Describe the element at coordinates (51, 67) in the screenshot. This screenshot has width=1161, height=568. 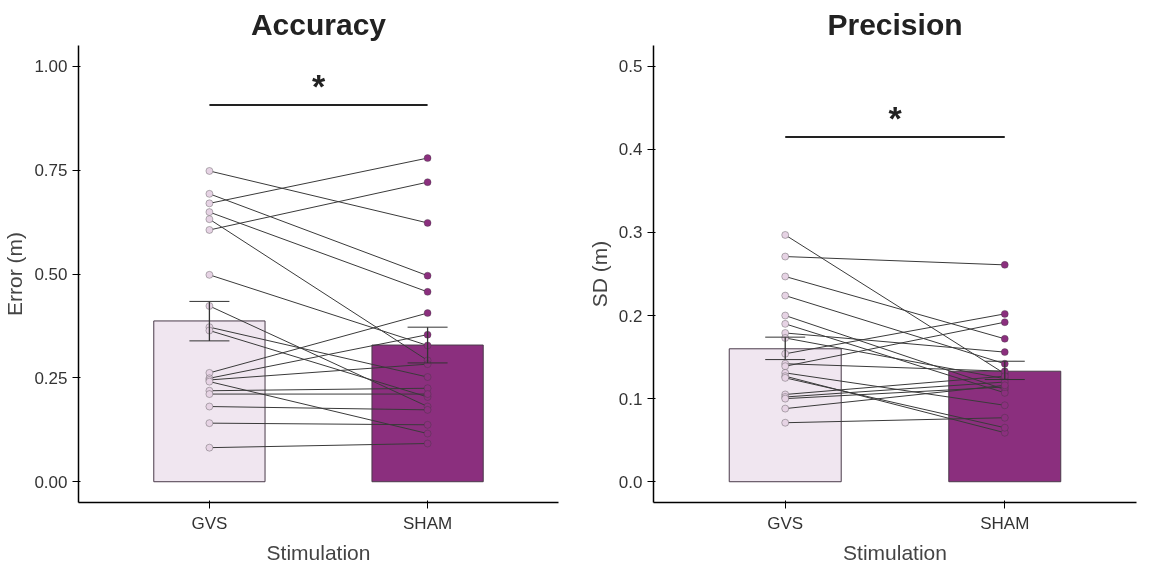
I see `y-tick-label: 1.00` at that location.